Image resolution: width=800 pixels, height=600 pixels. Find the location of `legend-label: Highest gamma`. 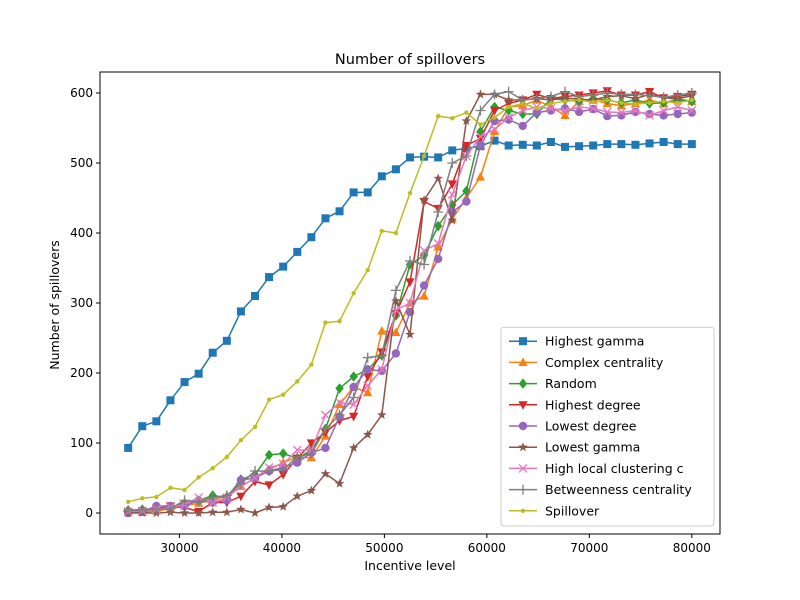

legend-label: Highest gamma is located at coordinates (594, 341).